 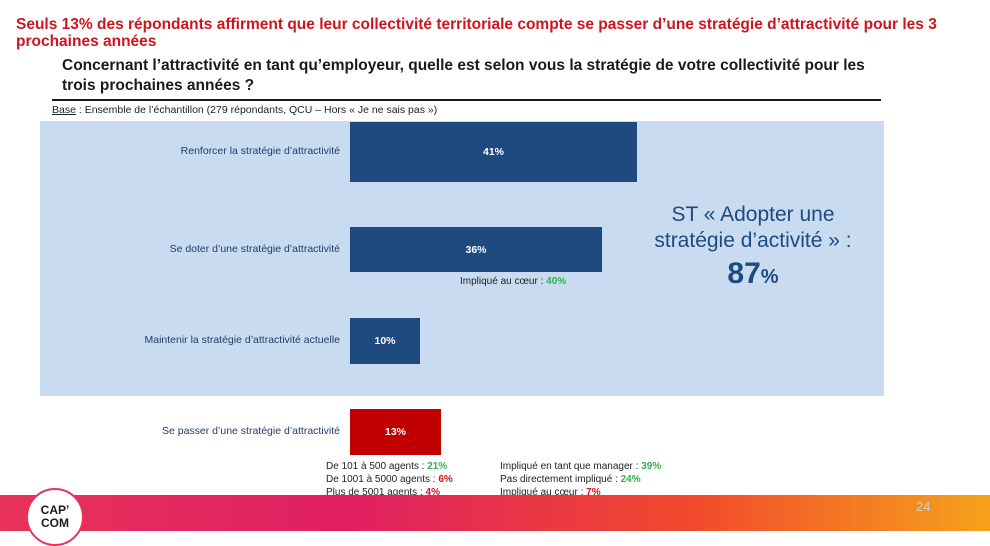 What do you see at coordinates (383, 492) in the screenshot?
I see `segment-note: Plus de 5001 agents : 4%` at bounding box center [383, 492].